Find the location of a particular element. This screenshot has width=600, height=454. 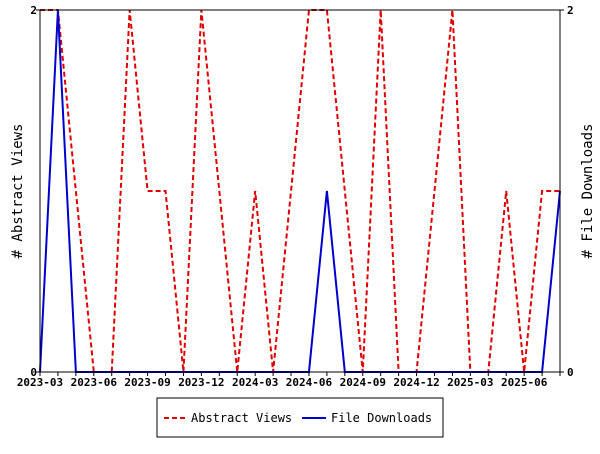

x-tick-label: 2024-09 is located at coordinates (363, 382).